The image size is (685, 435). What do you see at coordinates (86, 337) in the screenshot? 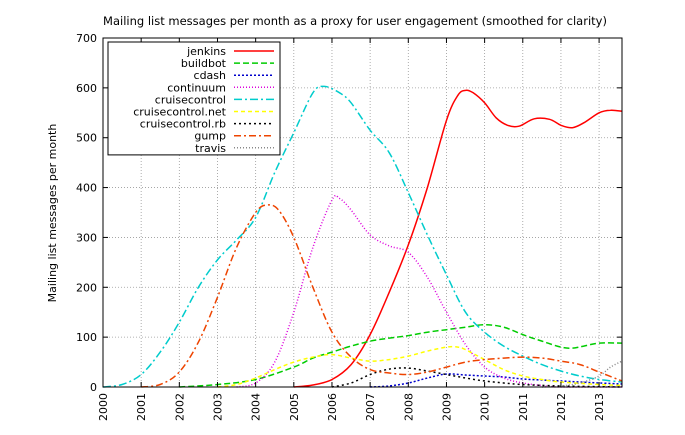
I see `y-tick-label: 100` at bounding box center [86, 337].